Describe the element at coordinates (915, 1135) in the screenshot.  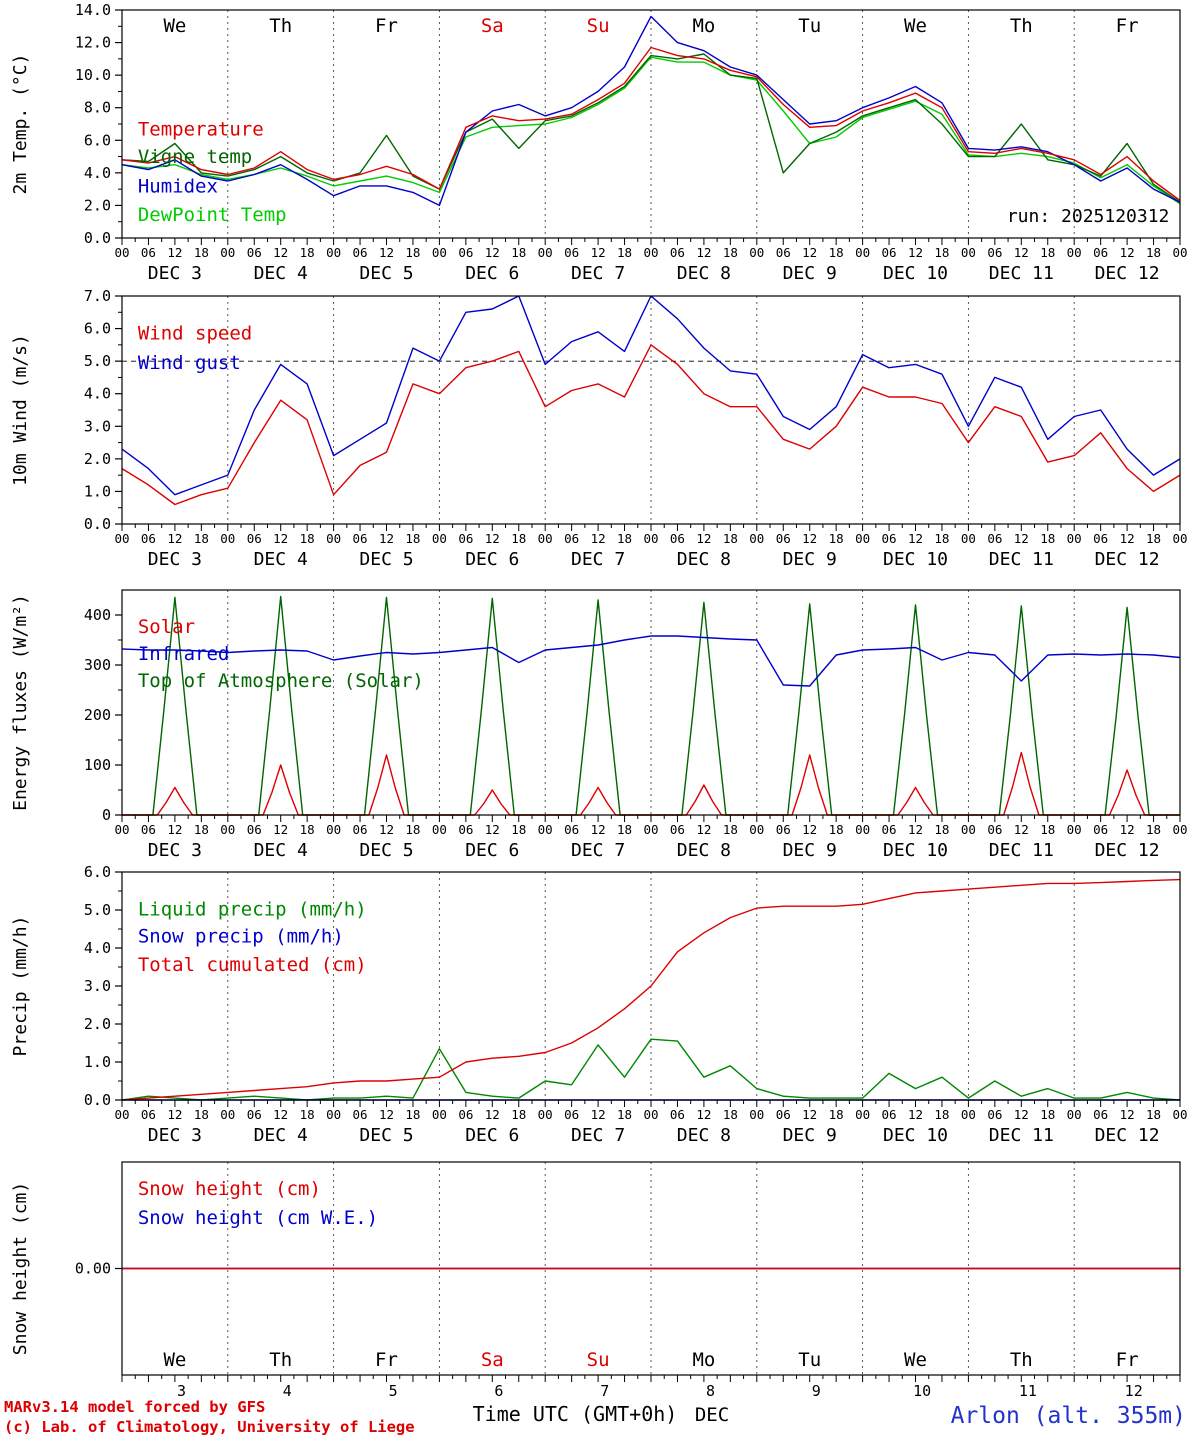
I see `date-label: DEC 10` at that location.